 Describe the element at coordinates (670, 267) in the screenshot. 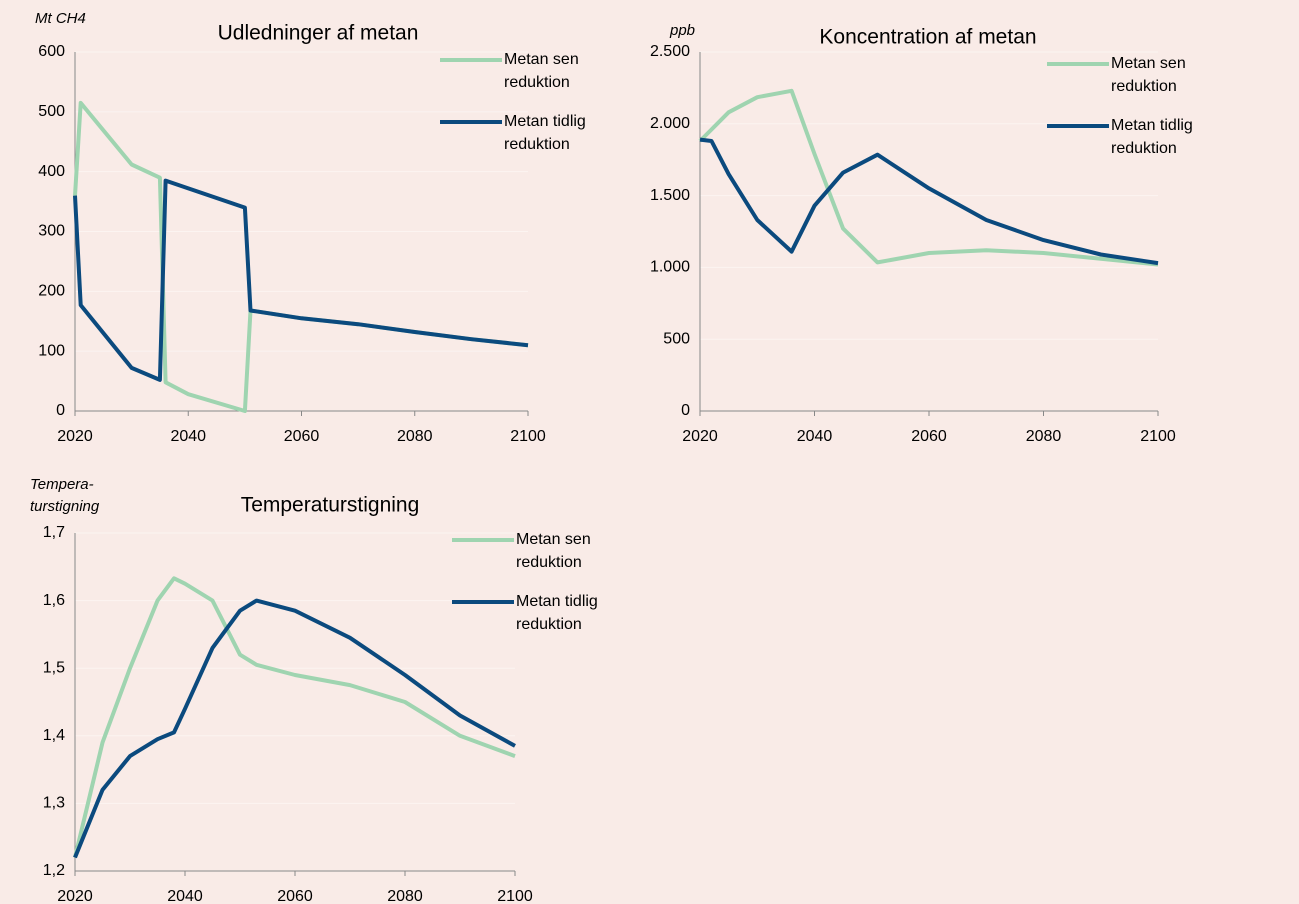

I see `y-tick-label: 1.000` at that location.